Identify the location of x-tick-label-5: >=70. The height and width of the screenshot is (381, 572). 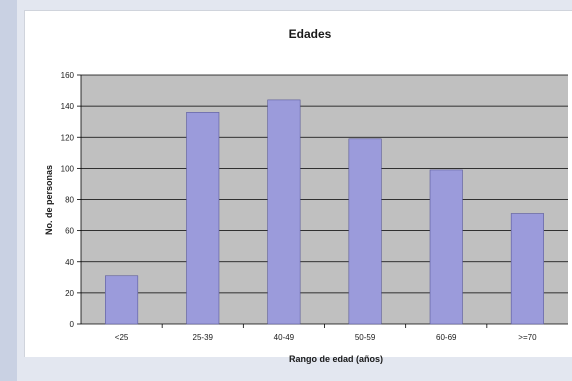
(527, 337).